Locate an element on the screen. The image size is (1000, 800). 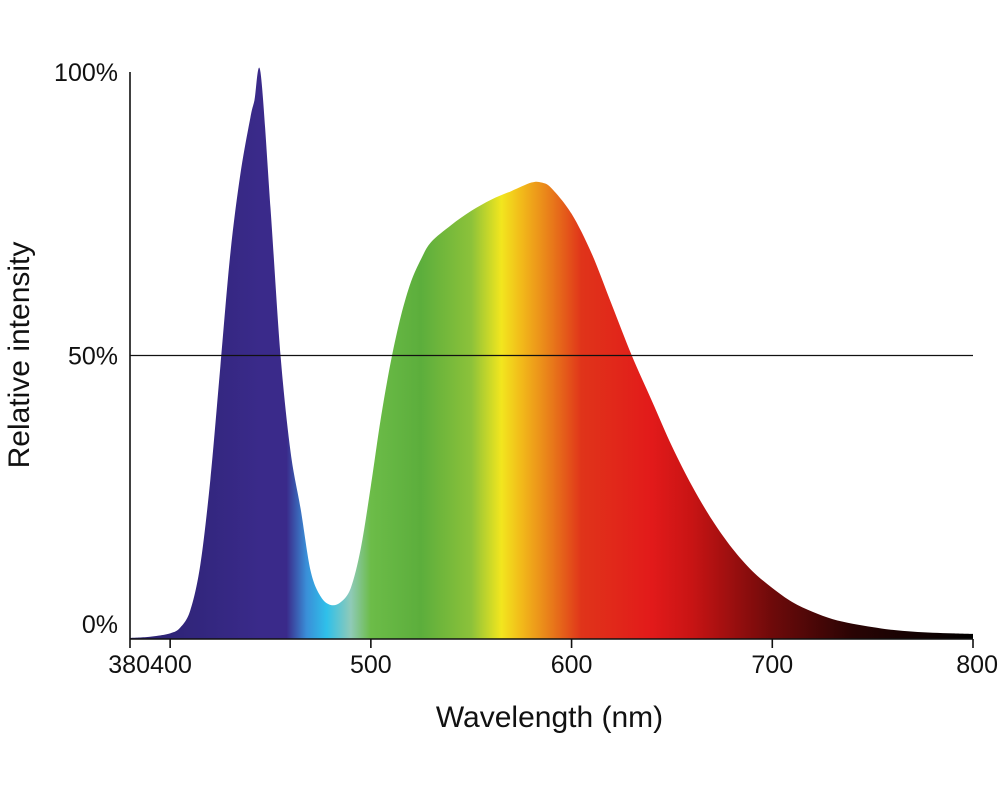
x-axis-title: Wavelength (nm) is located at coordinates (549, 717).